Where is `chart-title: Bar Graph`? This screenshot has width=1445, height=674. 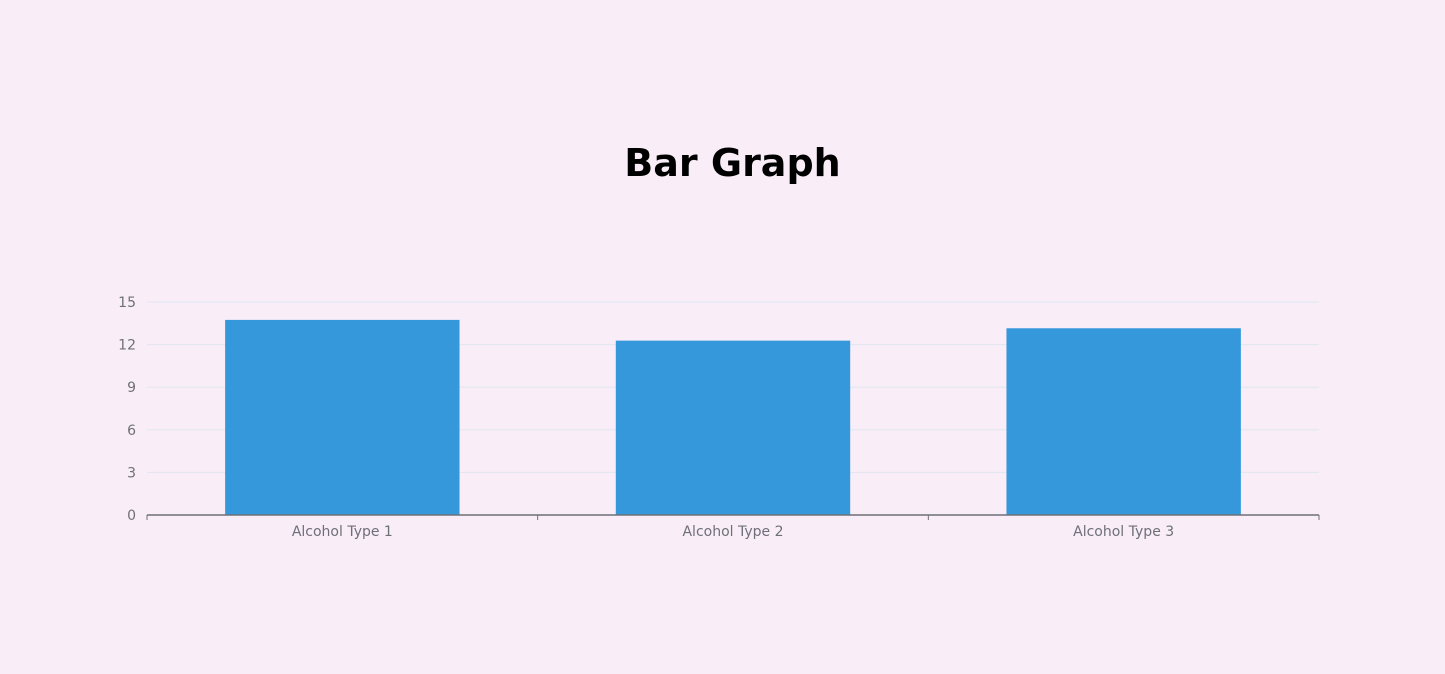
chart-title: Bar Graph is located at coordinates (732, 163).